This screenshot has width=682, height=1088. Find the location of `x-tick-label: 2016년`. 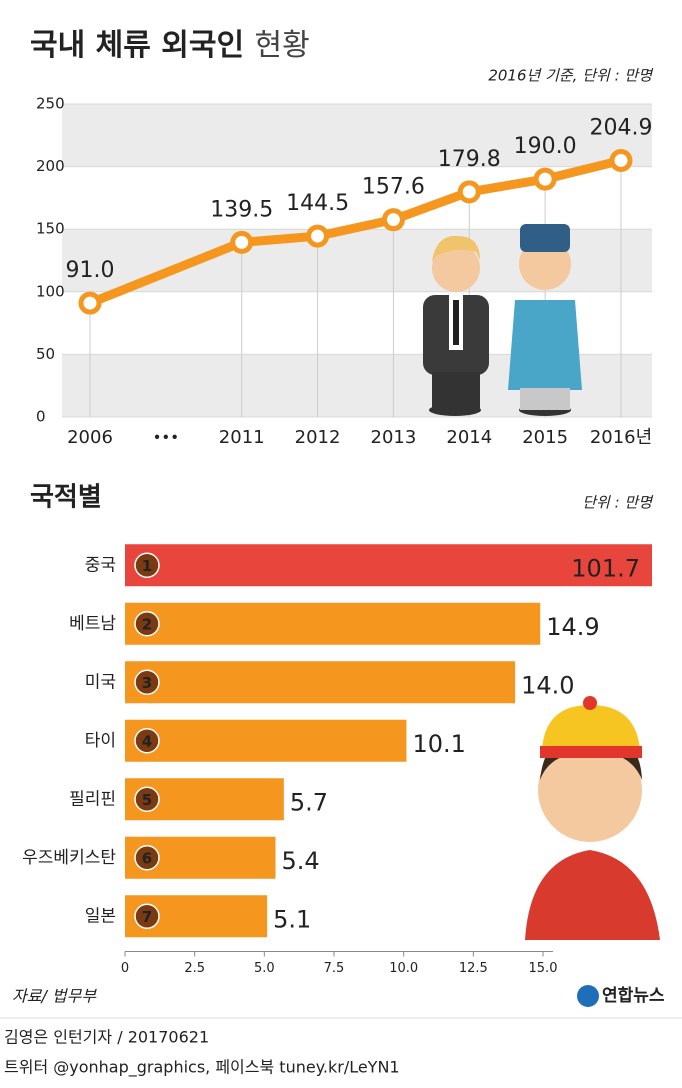

x-tick-label: 2016년 is located at coordinates (621, 437).